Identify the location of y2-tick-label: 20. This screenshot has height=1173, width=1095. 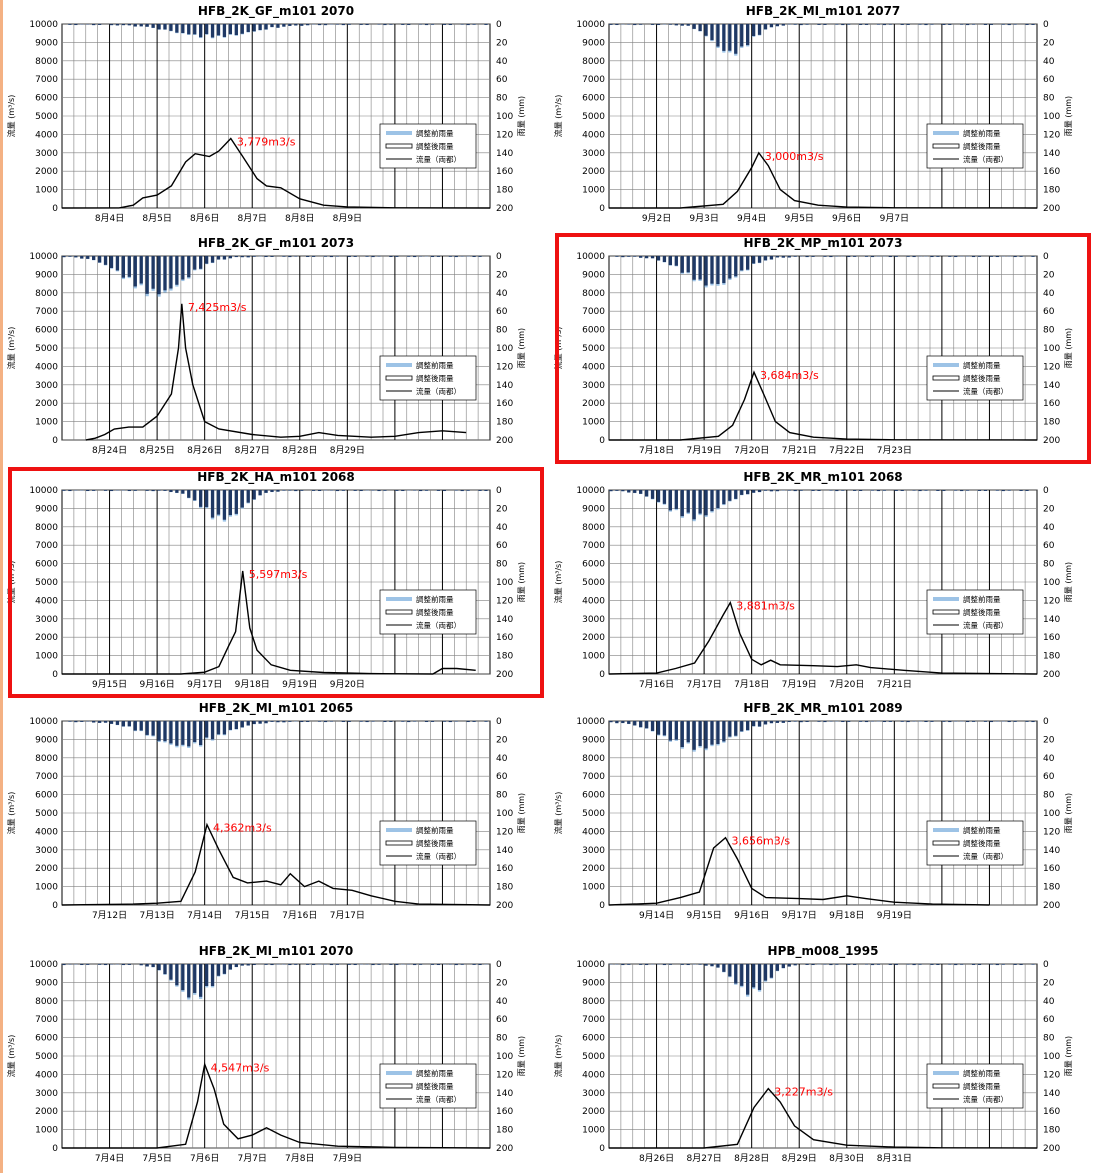
(1049, 740).